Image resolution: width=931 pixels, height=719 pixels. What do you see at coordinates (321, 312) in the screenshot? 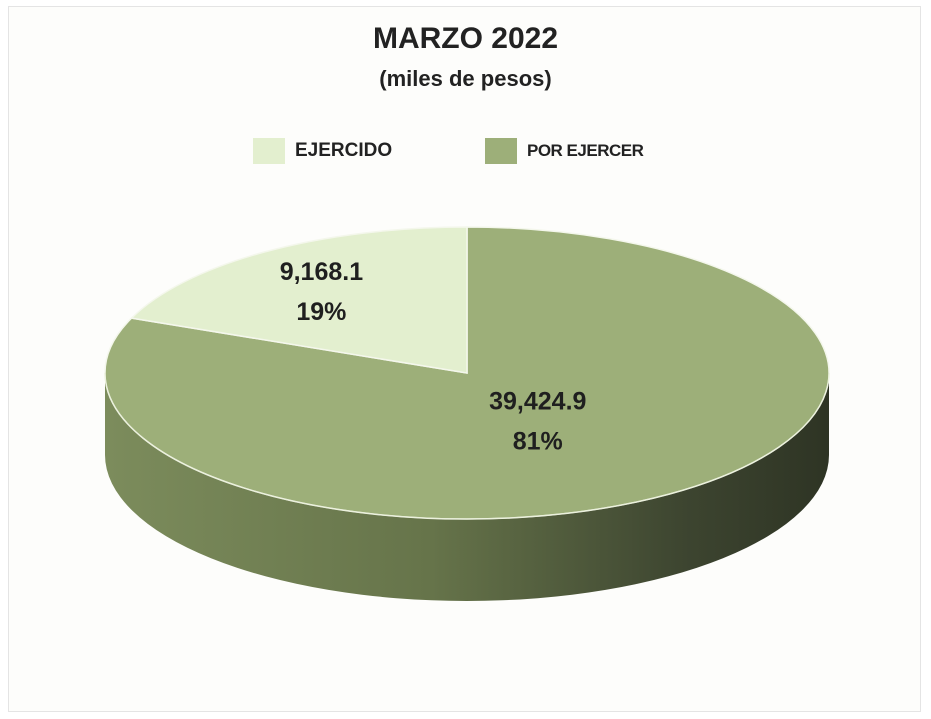
I see `data-label-percent-ejercido: 19%` at bounding box center [321, 312].